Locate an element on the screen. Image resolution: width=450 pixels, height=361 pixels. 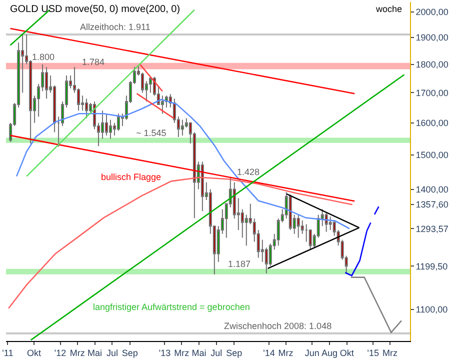
y-tick-label: 1900,00 is located at coordinates (432, 37).